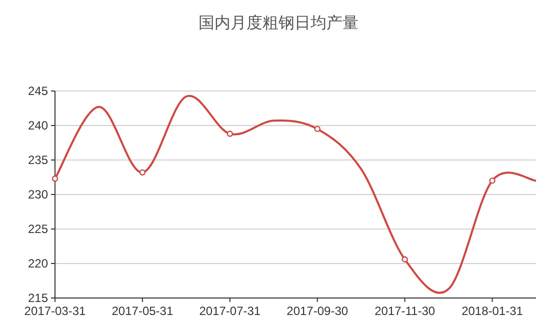  What do you see at coordinates (317, 311) in the screenshot?
I see `x-tick-label: 2017-09-30` at bounding box center [317, 311].